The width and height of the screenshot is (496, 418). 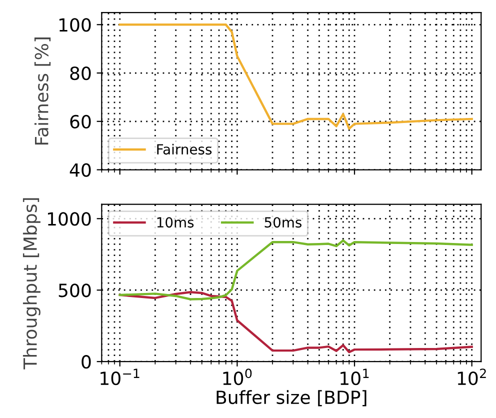 I want to click on legend-label: 50ms, so click(x=283, y=222).